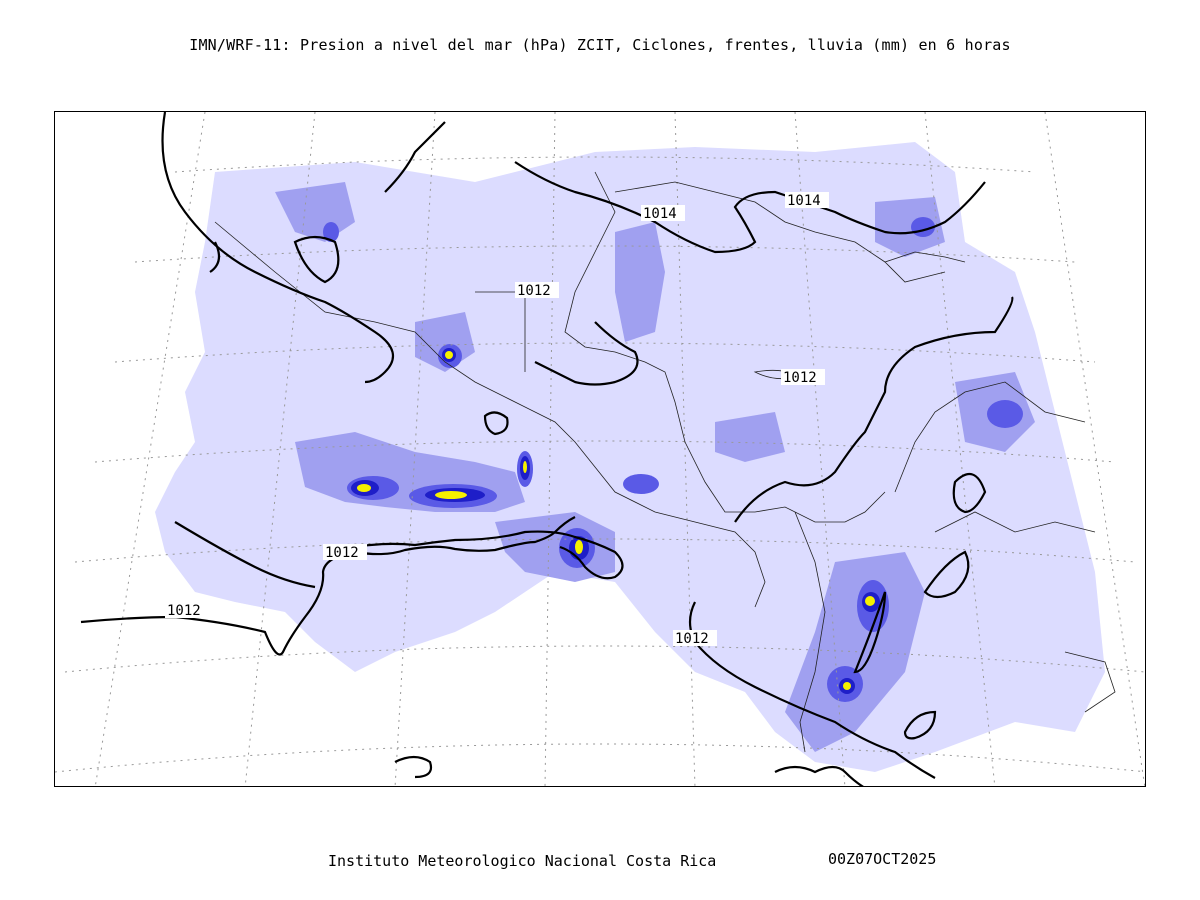  What do you see at coordinates (804, 201) in the screenshot?
I see `isobar-label-1014-east: 1014` at bounding box center [804, 201].